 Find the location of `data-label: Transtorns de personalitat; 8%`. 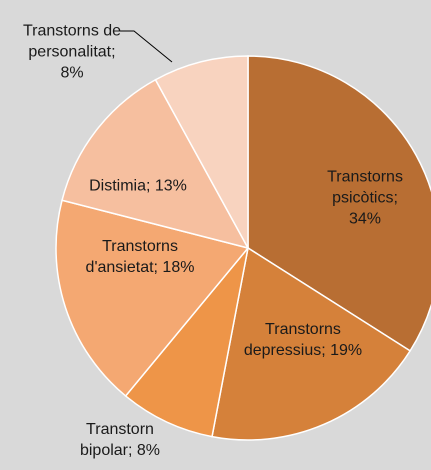

data-label: Transtorns de personalitat; 8% is located at coordinates (72, 52).